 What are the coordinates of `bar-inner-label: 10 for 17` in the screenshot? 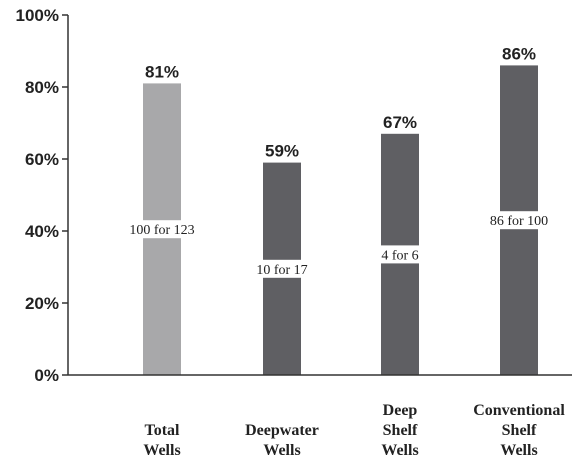 It's located at (281, 270).